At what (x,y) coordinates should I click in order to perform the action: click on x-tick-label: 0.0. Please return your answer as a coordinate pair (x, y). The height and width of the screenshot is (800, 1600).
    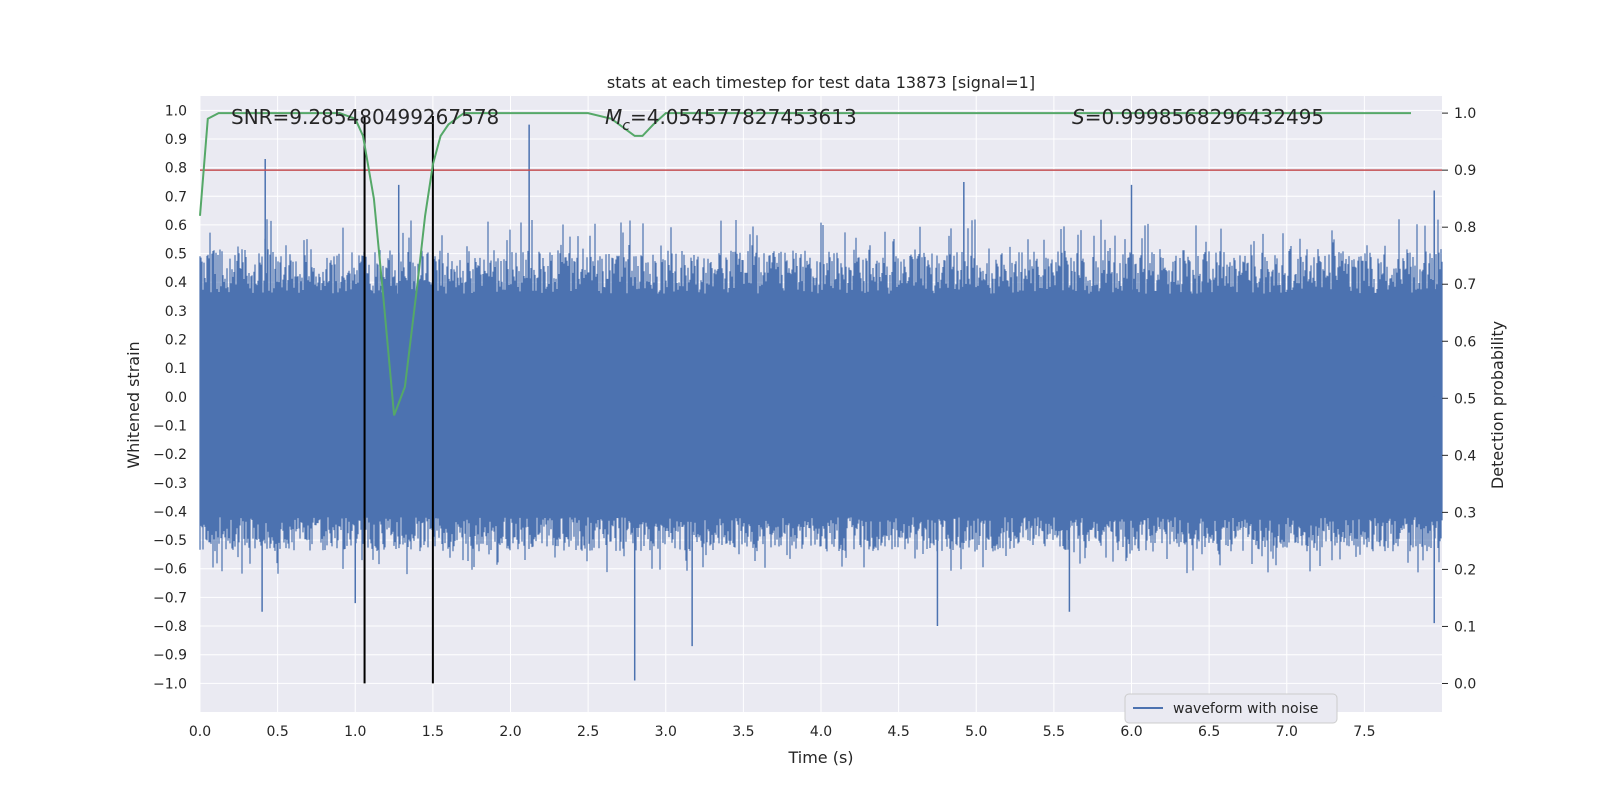
    Looking at the image, I should click on (200, 732).